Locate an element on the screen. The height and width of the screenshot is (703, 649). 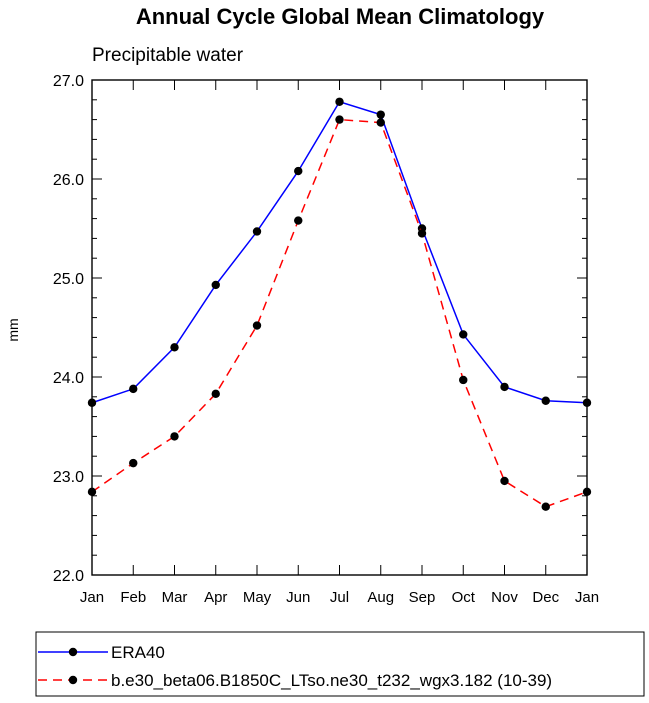
x-tick-label: Oct is located at coordinates (464, 597).